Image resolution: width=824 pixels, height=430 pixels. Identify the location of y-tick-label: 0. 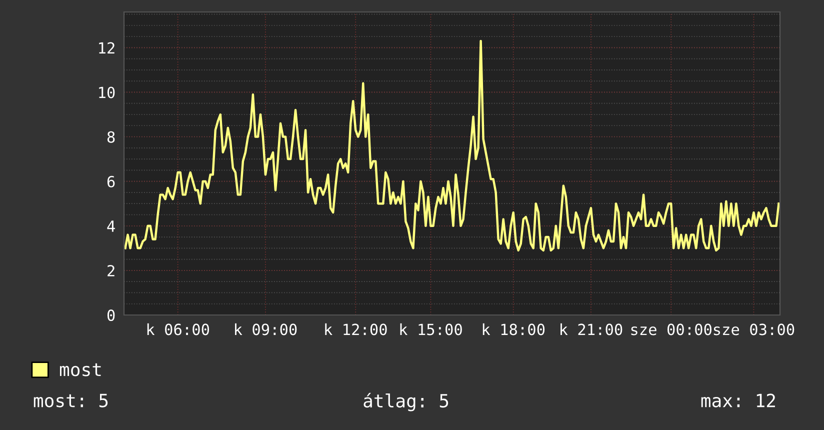
(111, 316).